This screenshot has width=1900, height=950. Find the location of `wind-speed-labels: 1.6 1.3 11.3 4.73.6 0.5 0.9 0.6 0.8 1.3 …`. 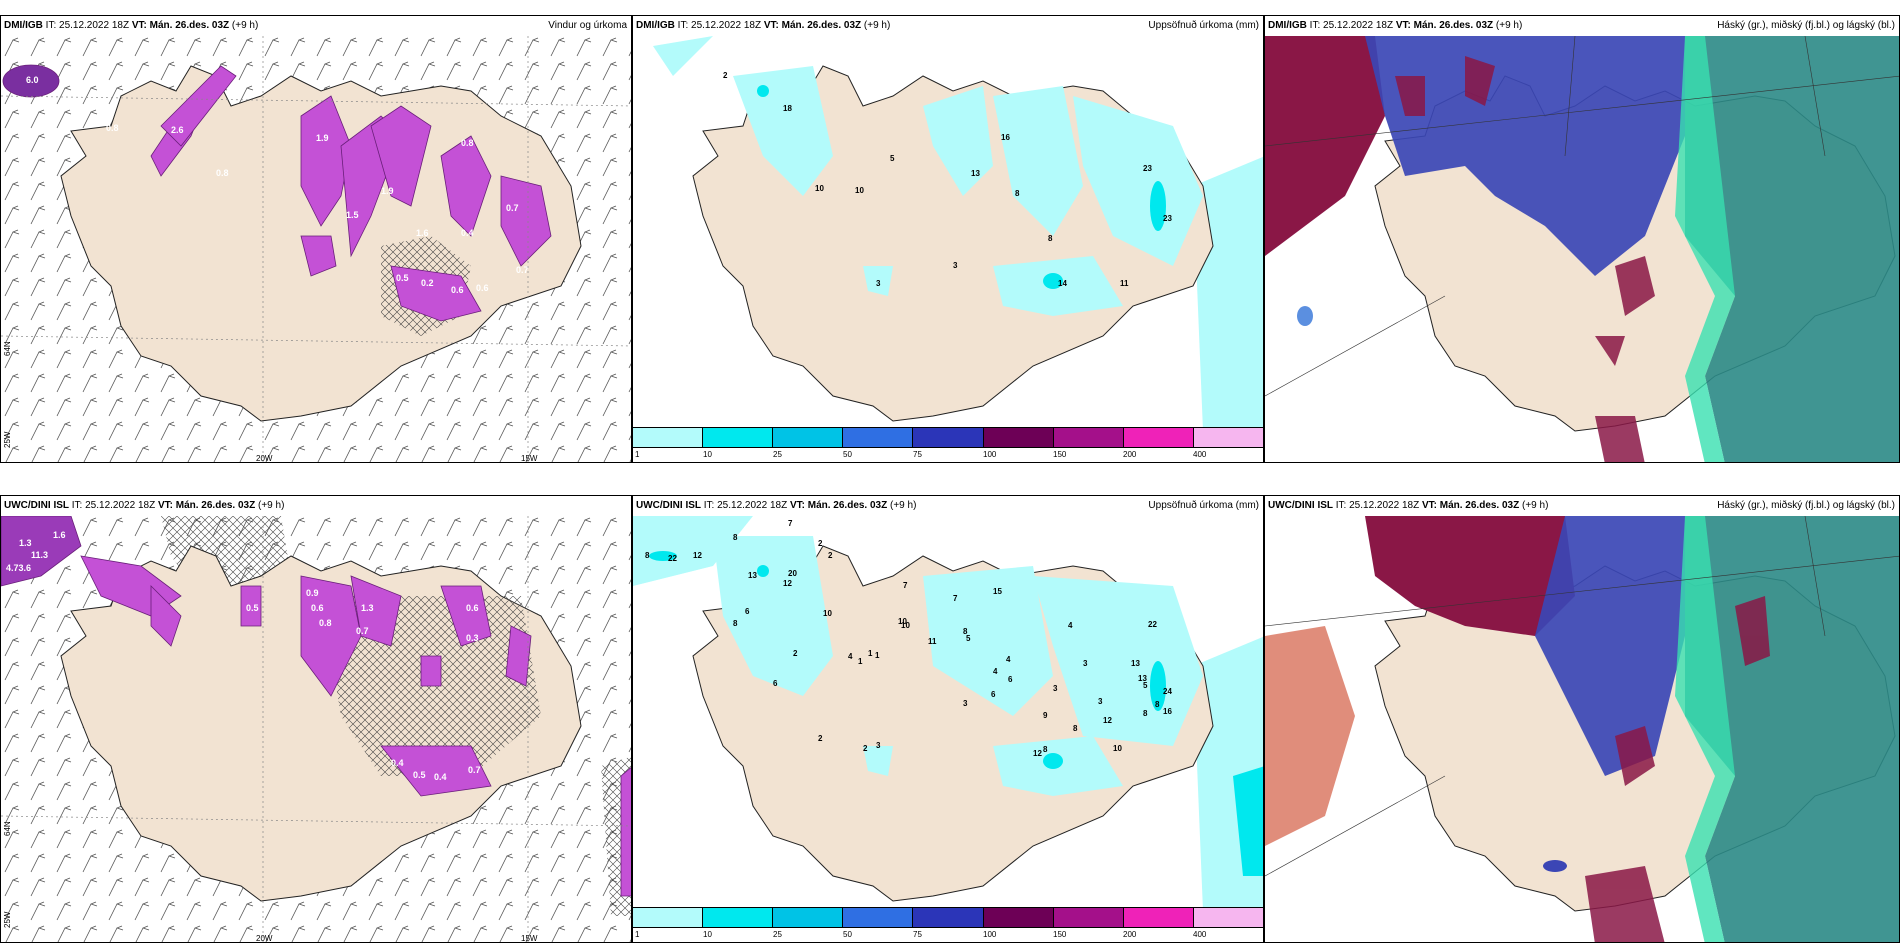

wind-speed-labels: 1.6 1.3 11.3 4.73.6 0.5 0.9 0.6 0.8 1.3 … is located at coordinates (243, 656).